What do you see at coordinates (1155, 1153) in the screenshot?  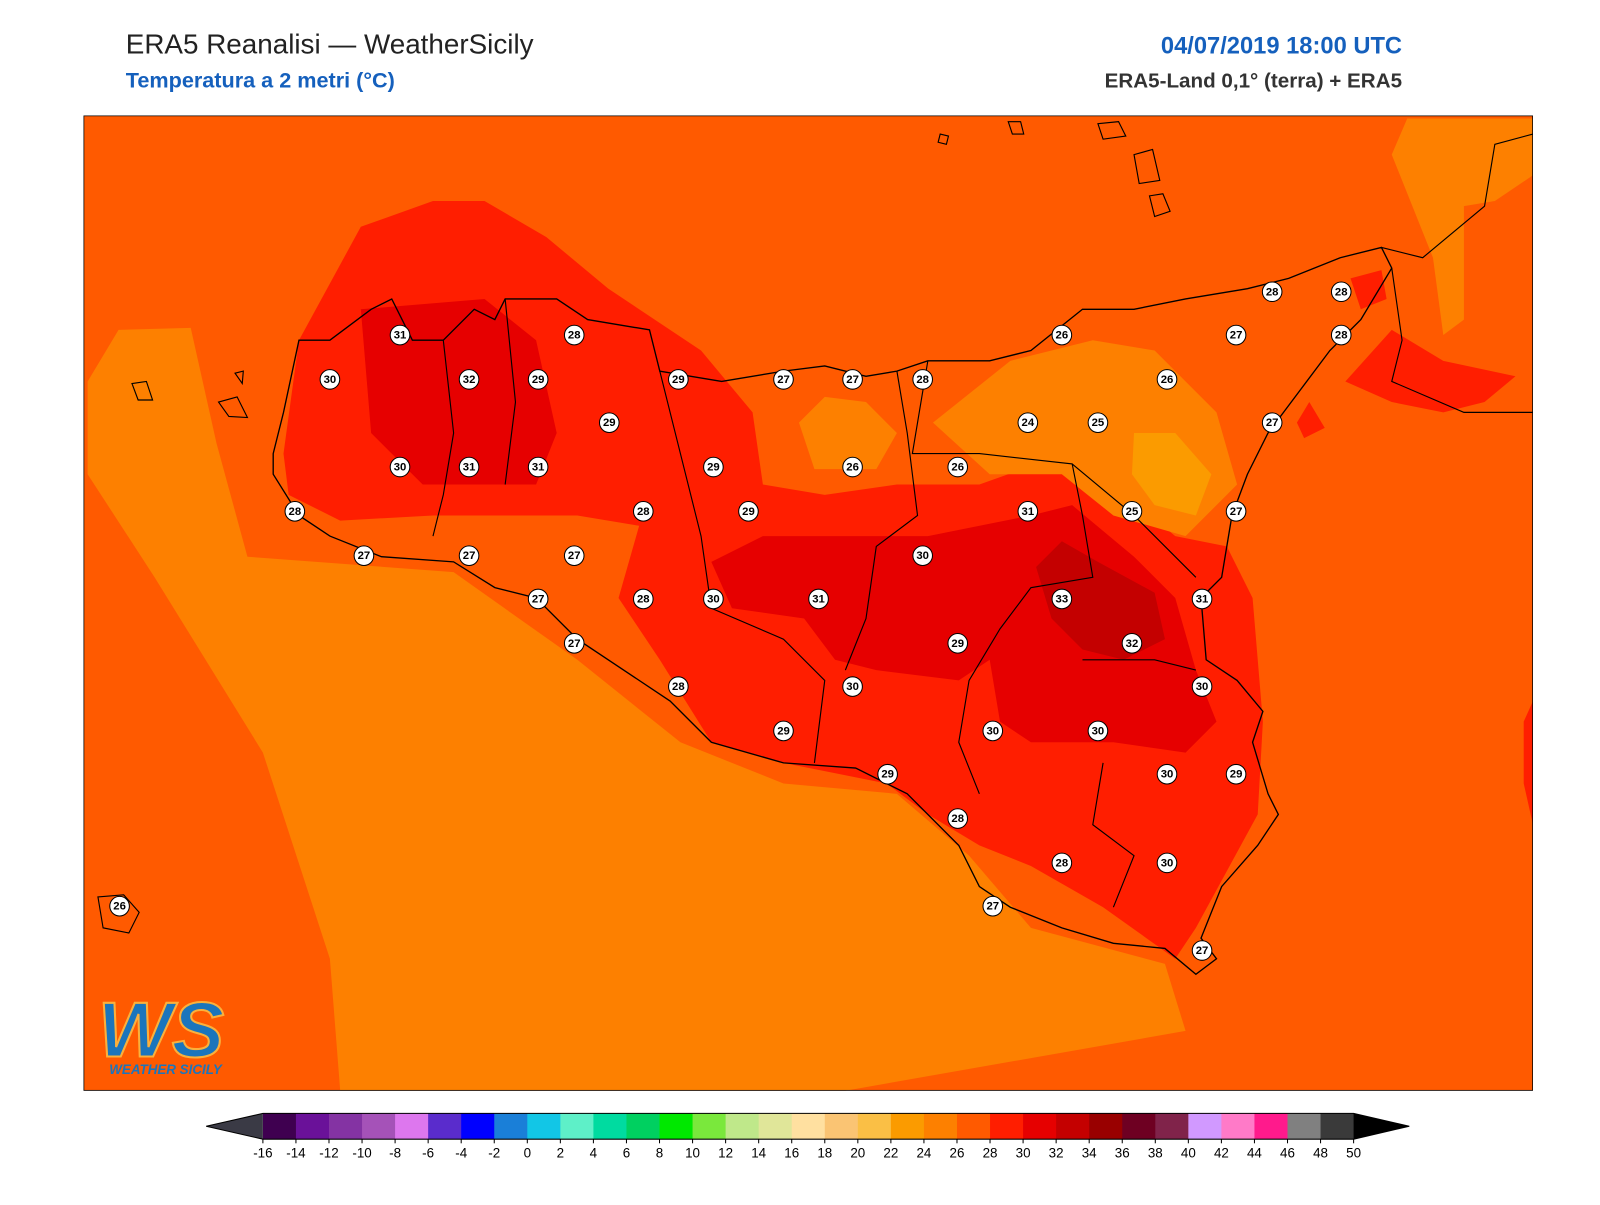 I see `colorbar-tick-label: 38` at bounding box center [1155, 1153].